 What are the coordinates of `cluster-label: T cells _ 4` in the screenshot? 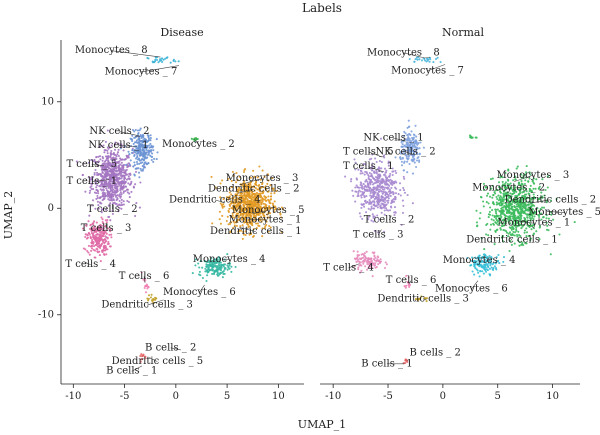 It's located at (348, 267).